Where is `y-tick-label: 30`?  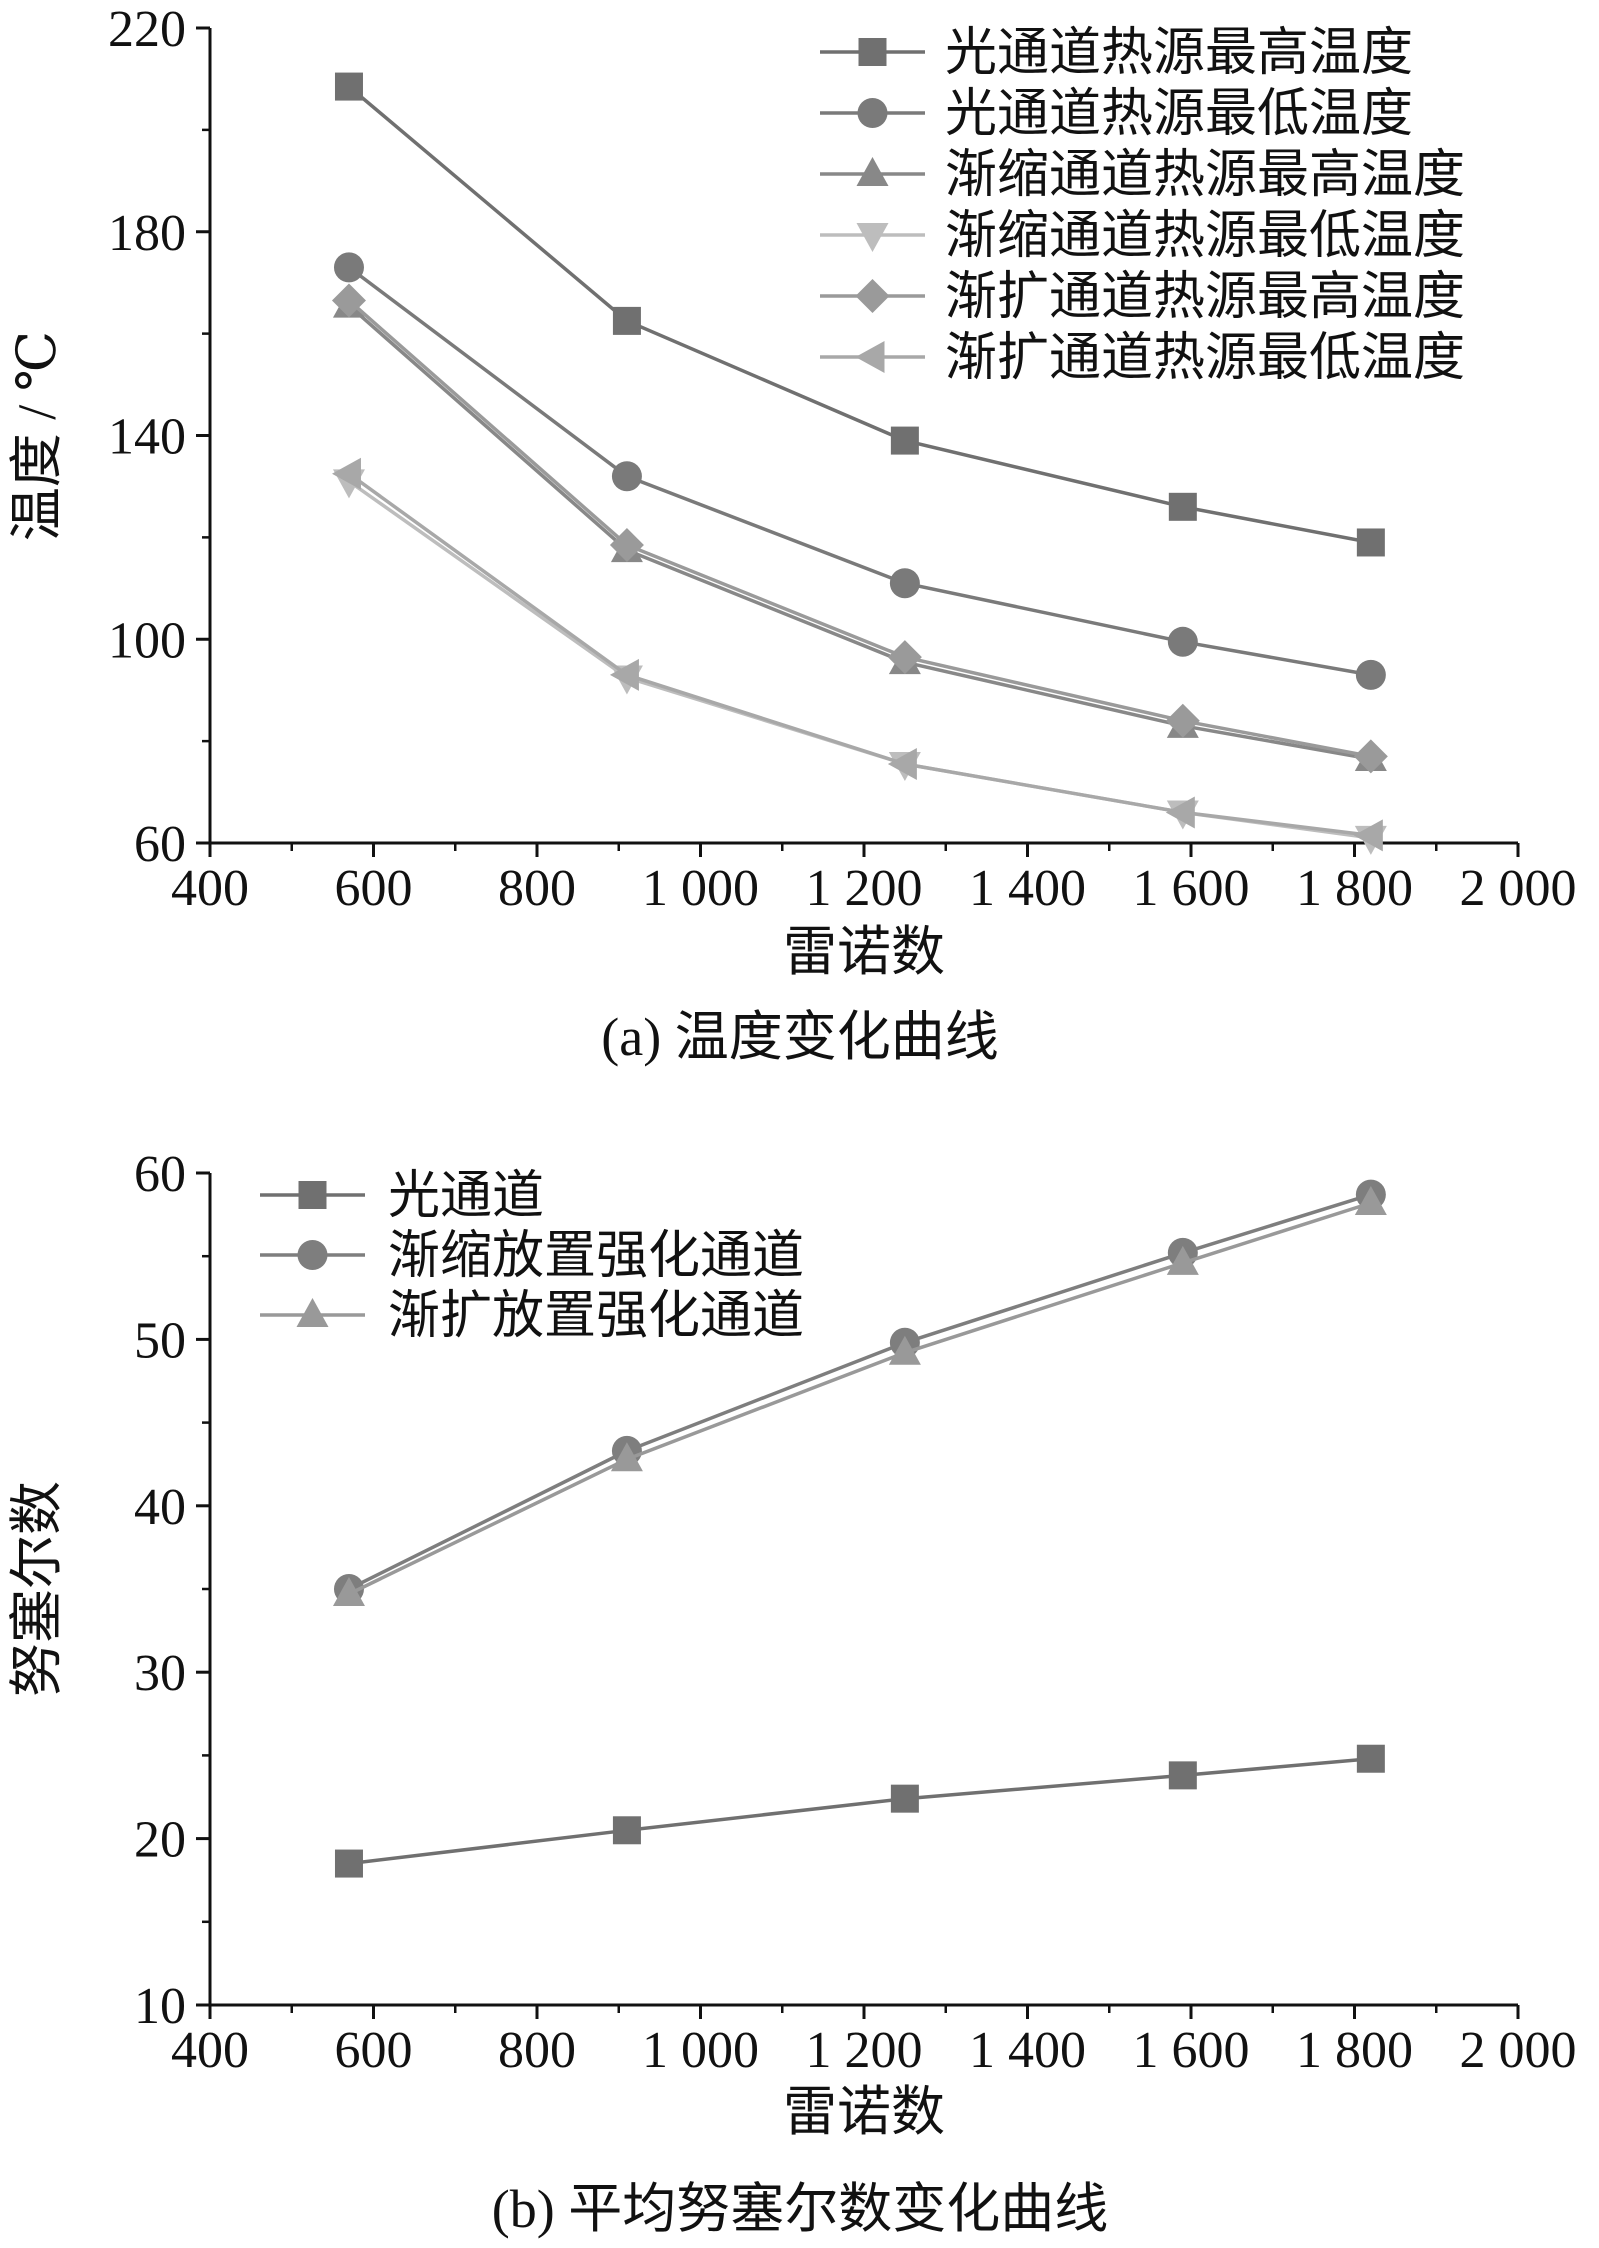
y-tick-label: 30 is located at coordinates (160, 1673).